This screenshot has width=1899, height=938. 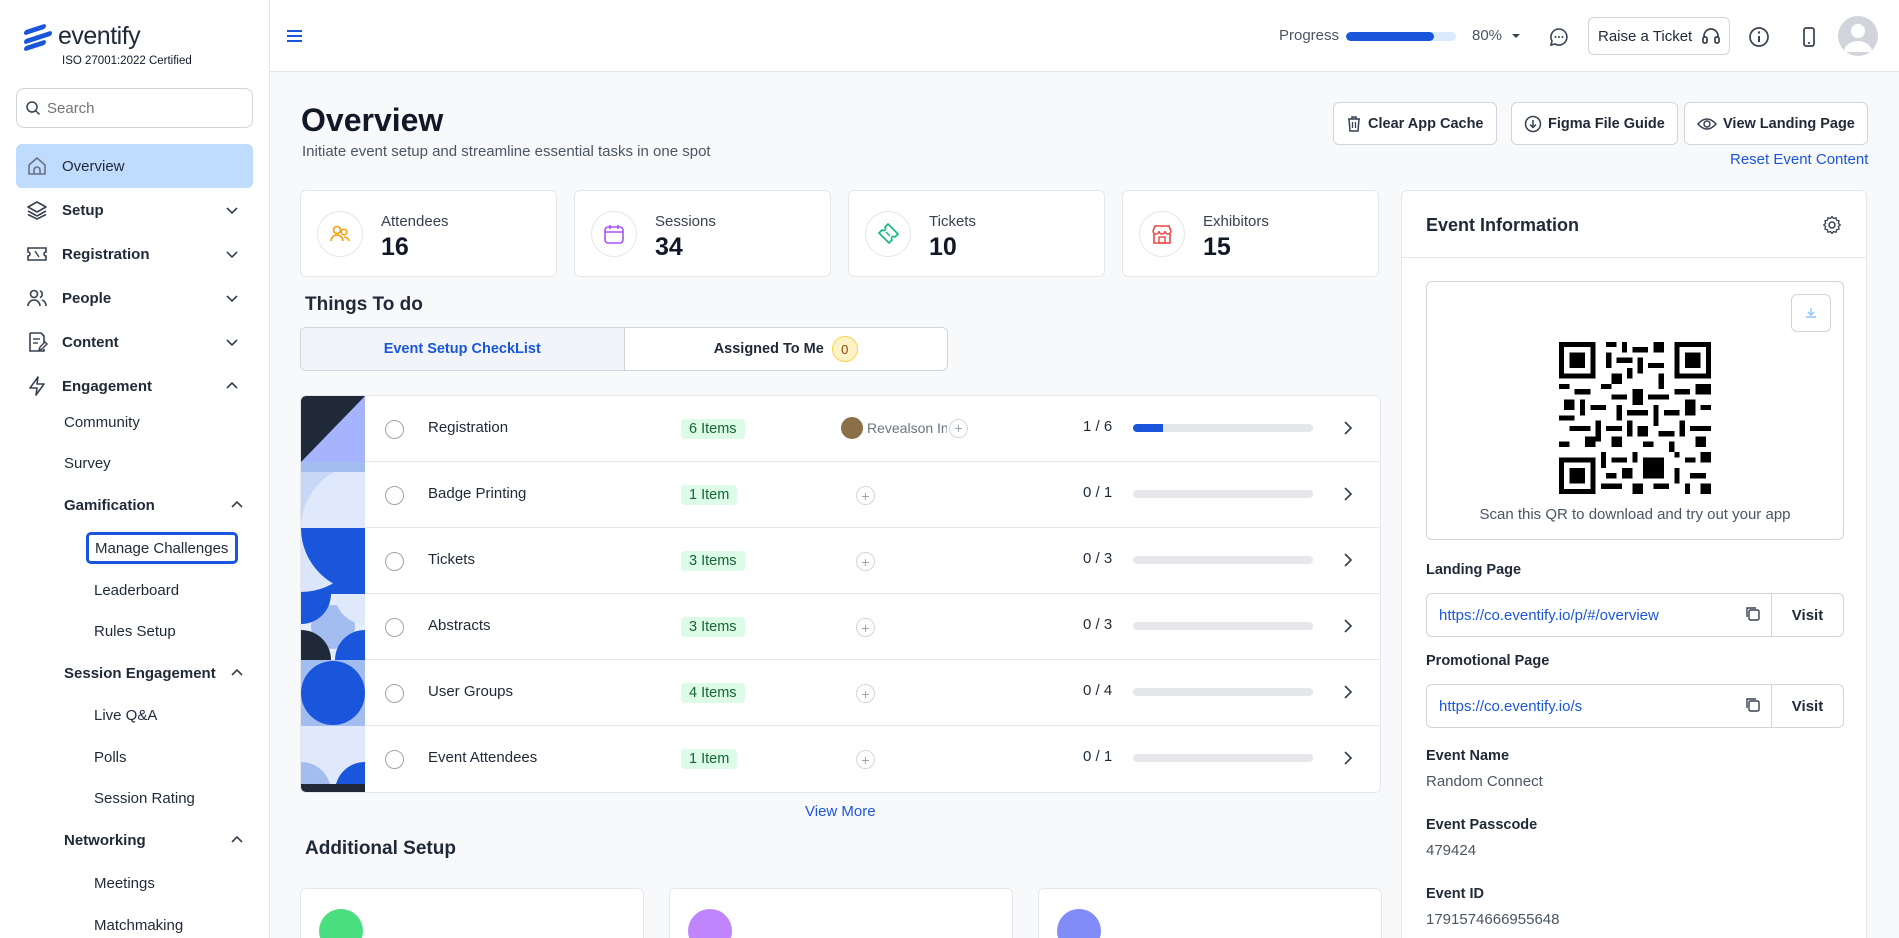 I want to click on row-items-badge: 6 Items, so click(x=713, y=429).